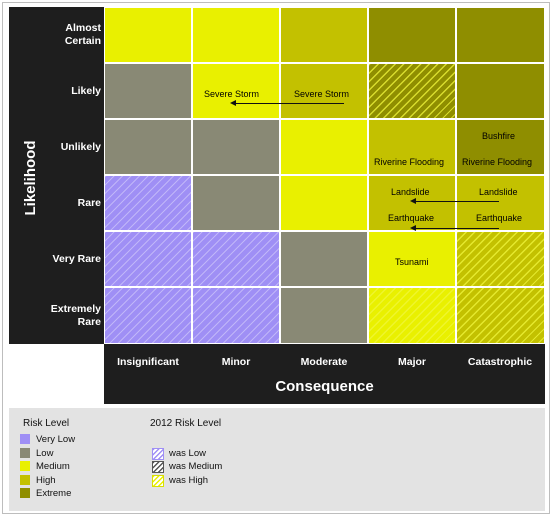 This screenshot has height=518, width=554. What do you see at coordinates (53, 466) in the screenshot?
I see `legend-label-medium: Medium` at bounding box center [53, 466].